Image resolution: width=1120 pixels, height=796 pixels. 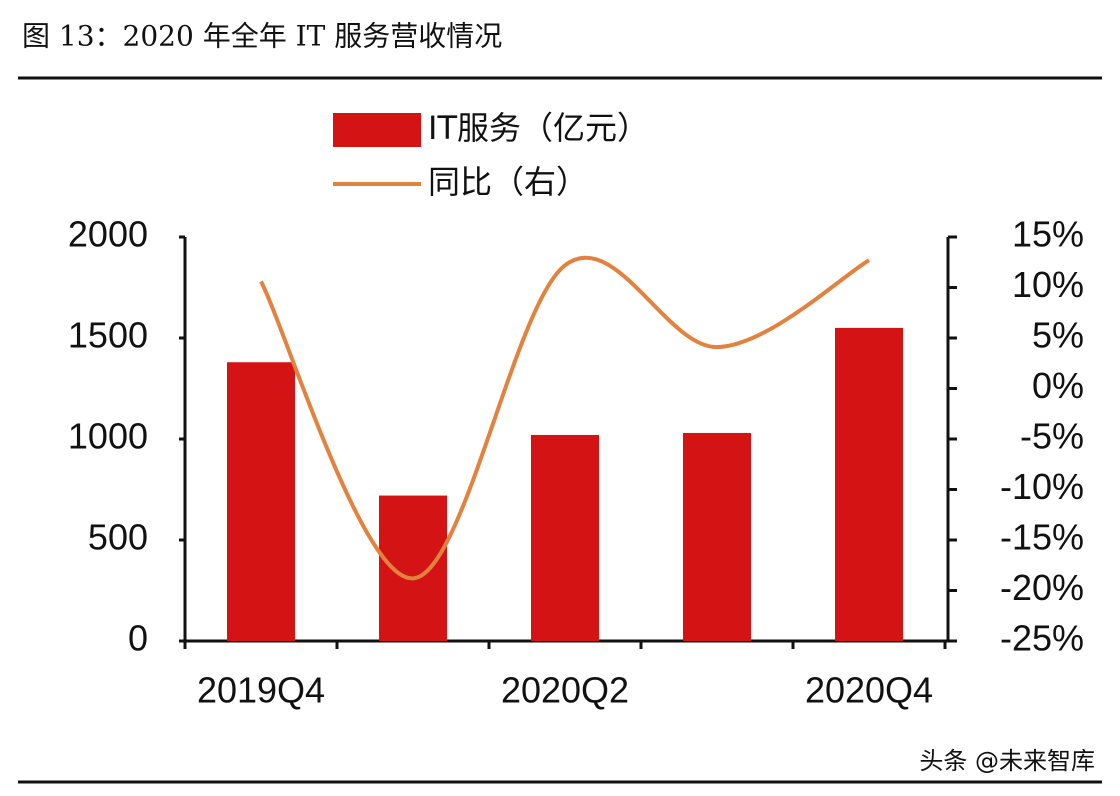 I want to click on y2-tick-label: 15%, so click(x=1048, y=234).